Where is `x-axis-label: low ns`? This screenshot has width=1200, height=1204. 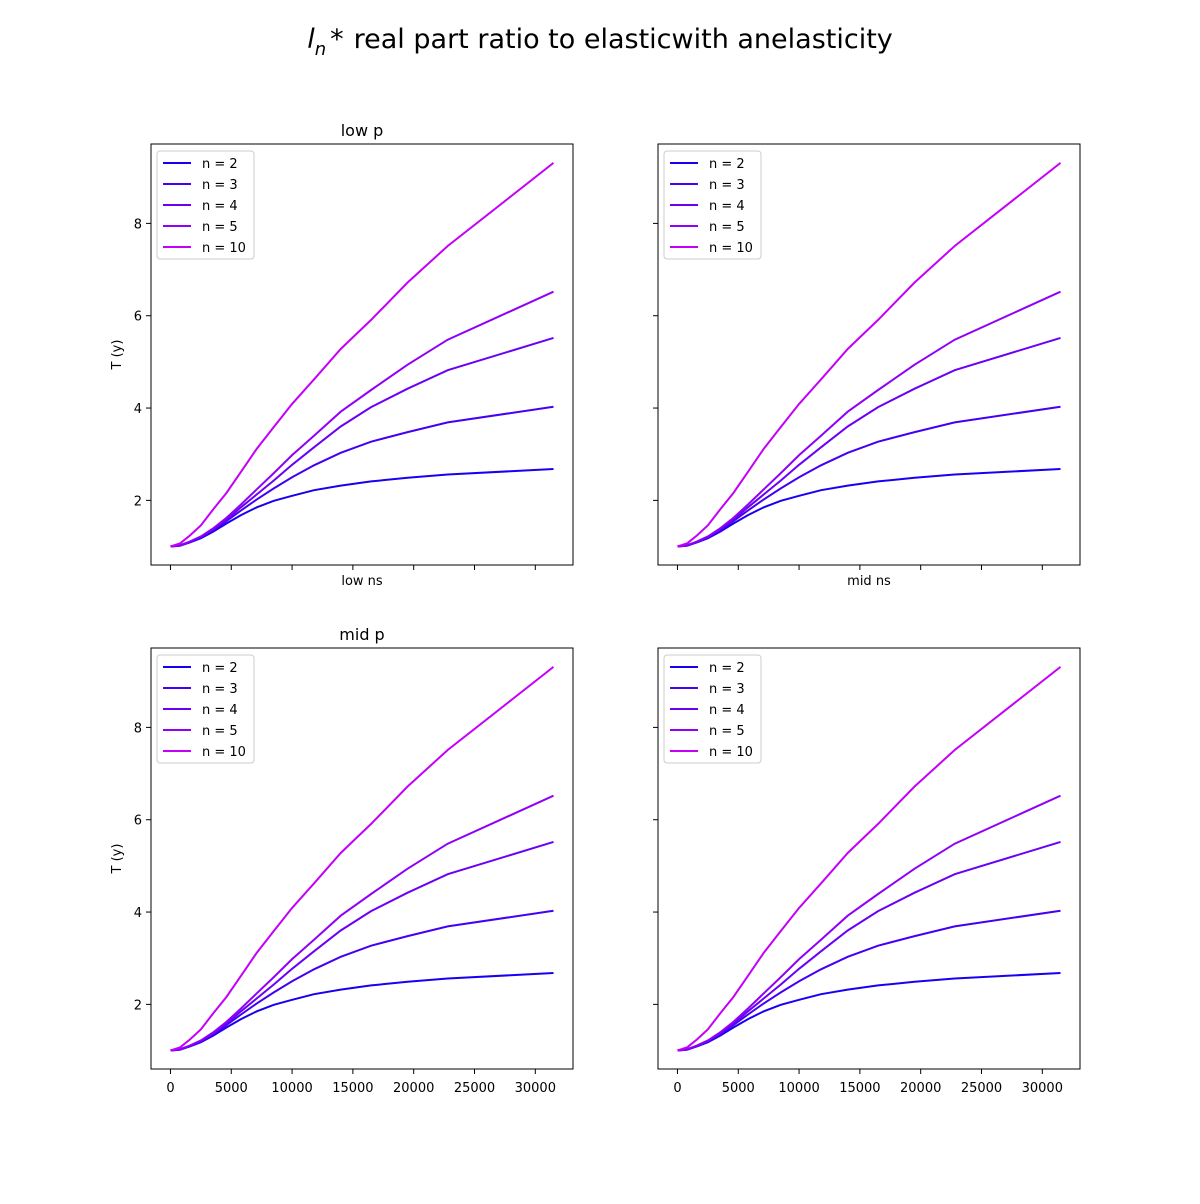
x-axis-label: low ns is located at coordinates (362, 581).